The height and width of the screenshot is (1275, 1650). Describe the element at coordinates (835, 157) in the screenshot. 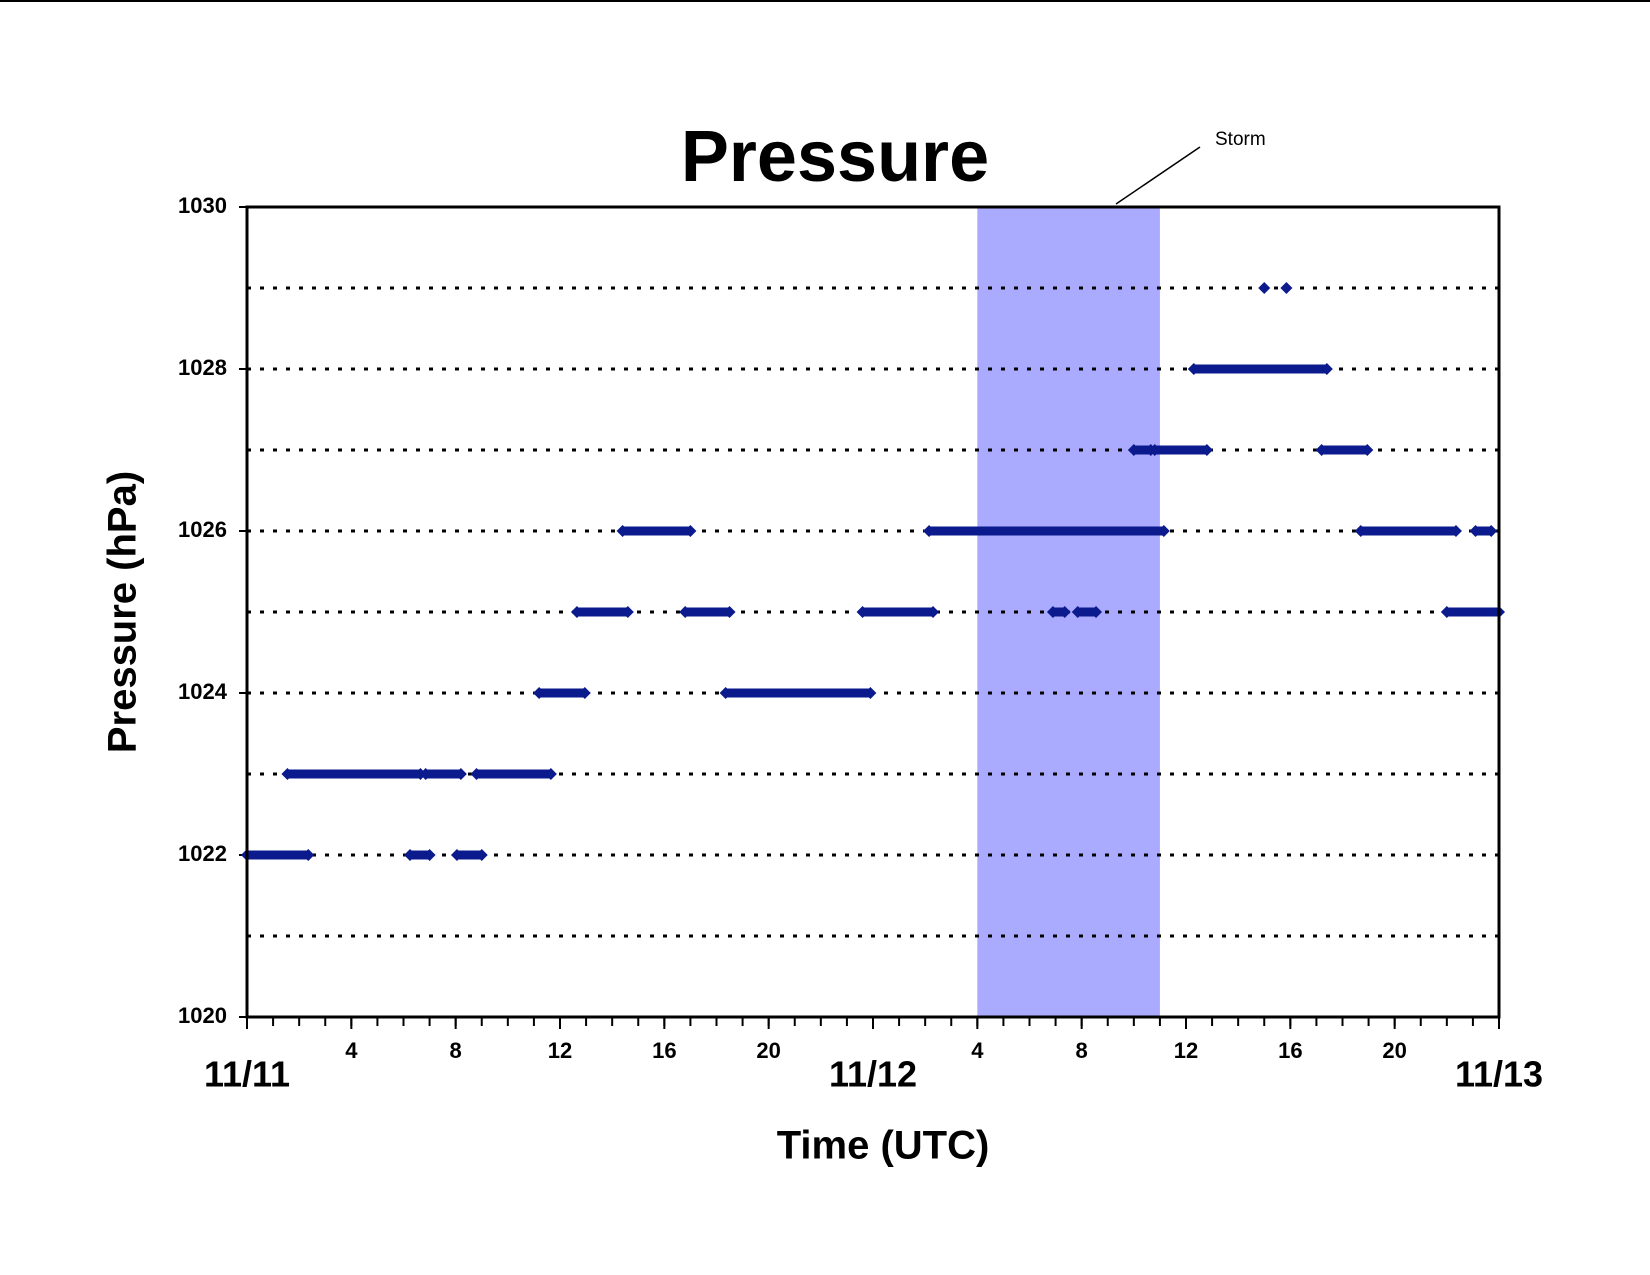

I see `chart-title: Pressure` at that location.